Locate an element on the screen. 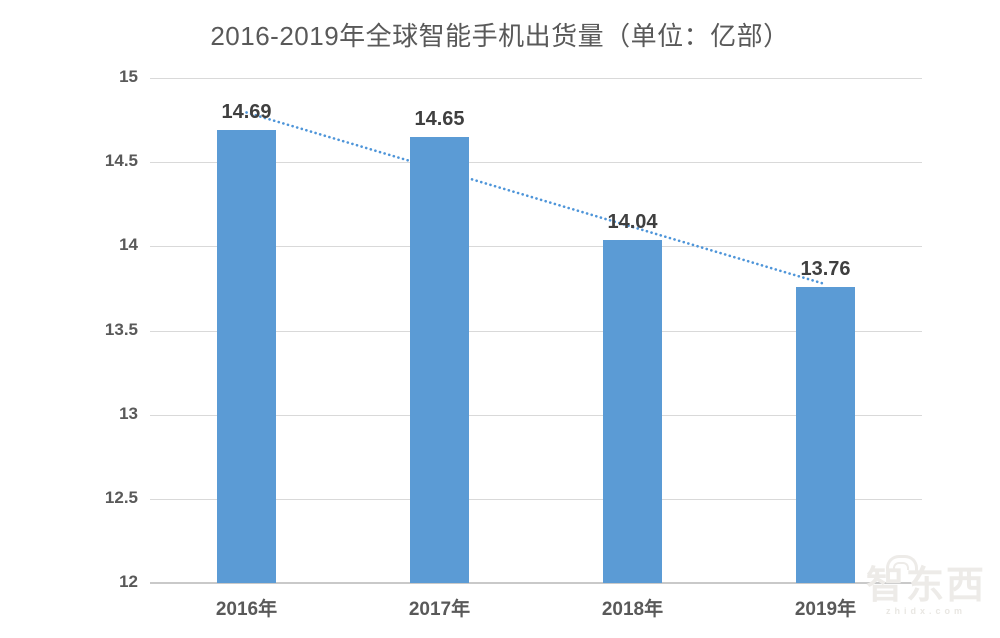  y-axis-tick-label: 13 is located at coordinates (128, 413).